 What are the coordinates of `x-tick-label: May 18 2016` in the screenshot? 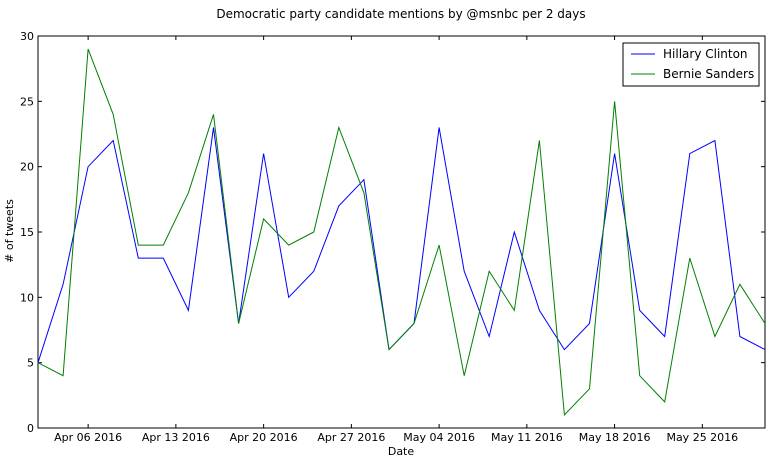 It's located at (615, 437).